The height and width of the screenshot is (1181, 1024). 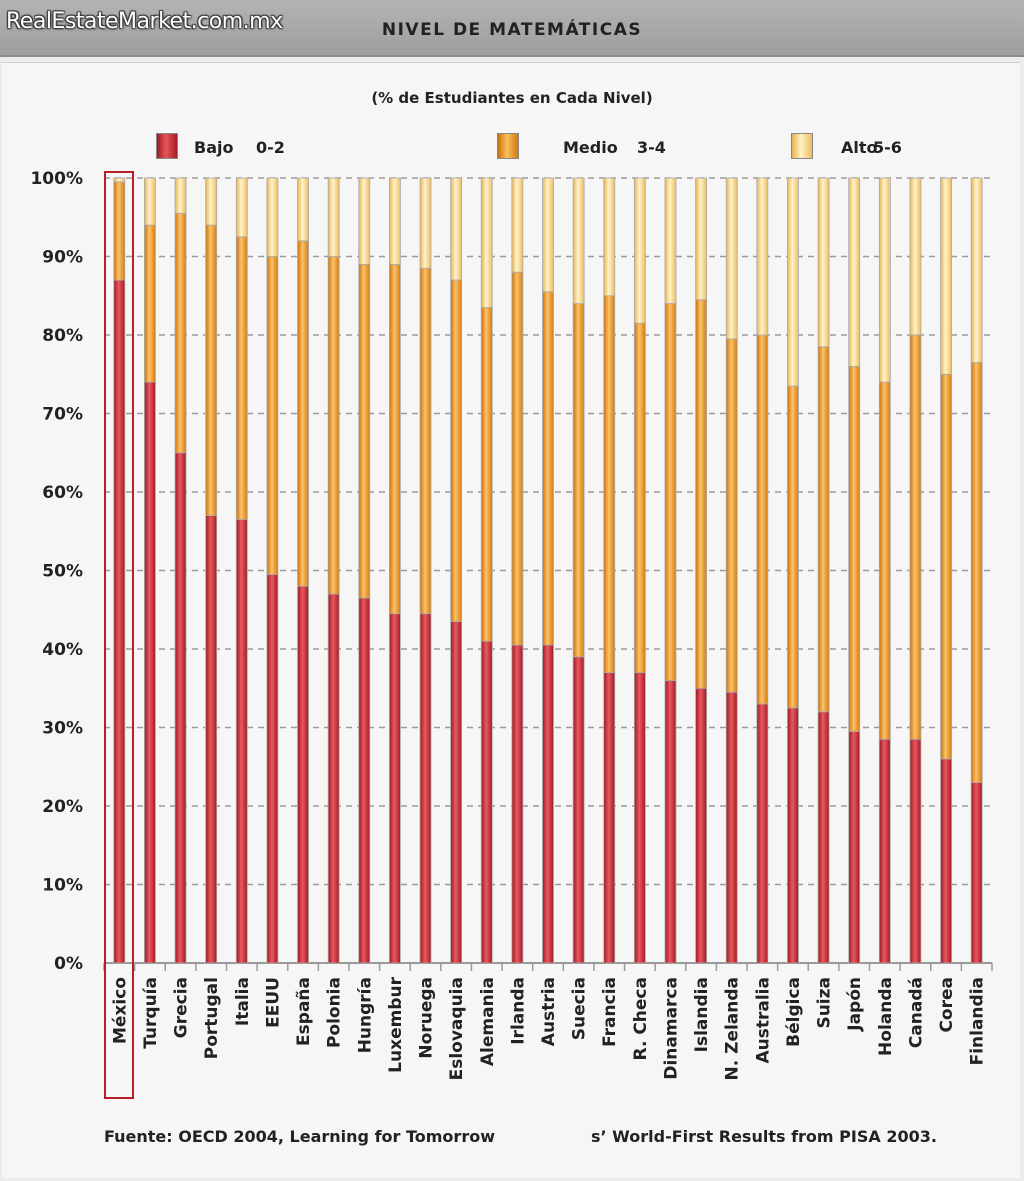 What do you see at coordinates (671, 1028) in the screenshot?
I see `x-tick-label: Dinamarca` at bounding box center [671, 1028].